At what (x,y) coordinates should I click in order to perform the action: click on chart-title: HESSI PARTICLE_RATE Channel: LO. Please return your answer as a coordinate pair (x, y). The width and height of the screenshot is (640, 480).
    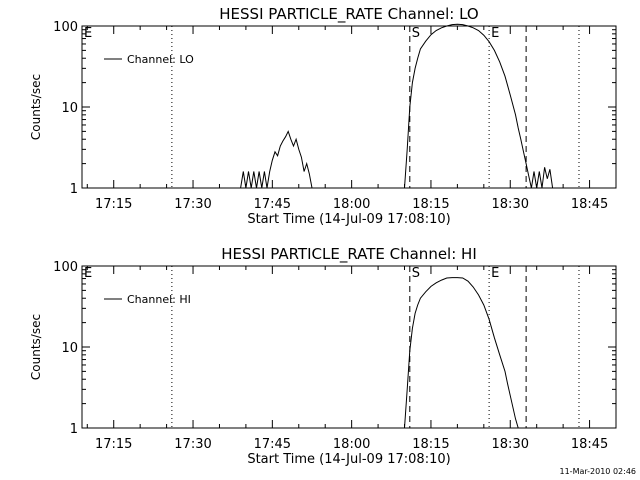
    Looking at the image, I should click on (348, 14).